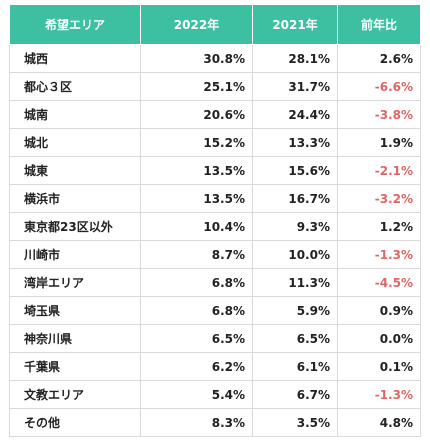  Describe the element at coordinates (295, 254) in the screenshot. I see `cell-2021: 10.0%` at that location.